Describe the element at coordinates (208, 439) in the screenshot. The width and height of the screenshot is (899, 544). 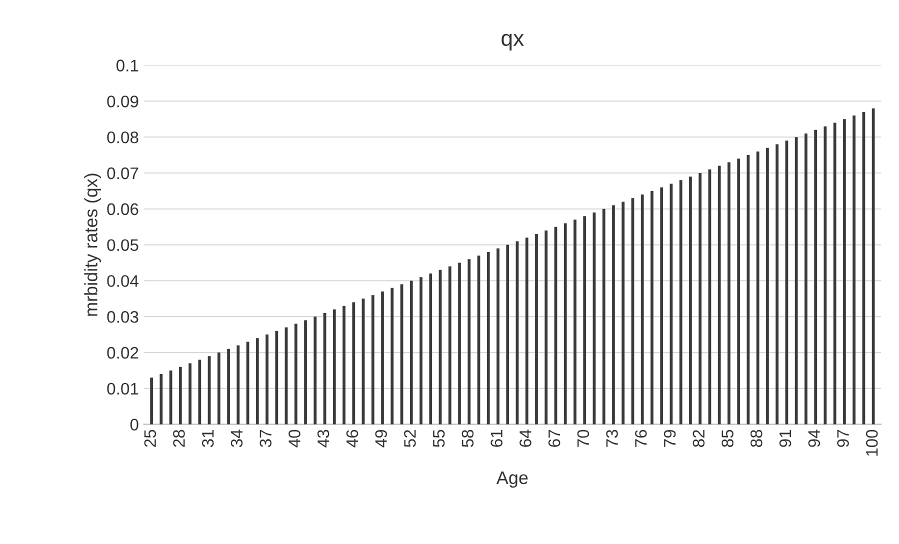
I see `x-tick-label: 31` at that location.